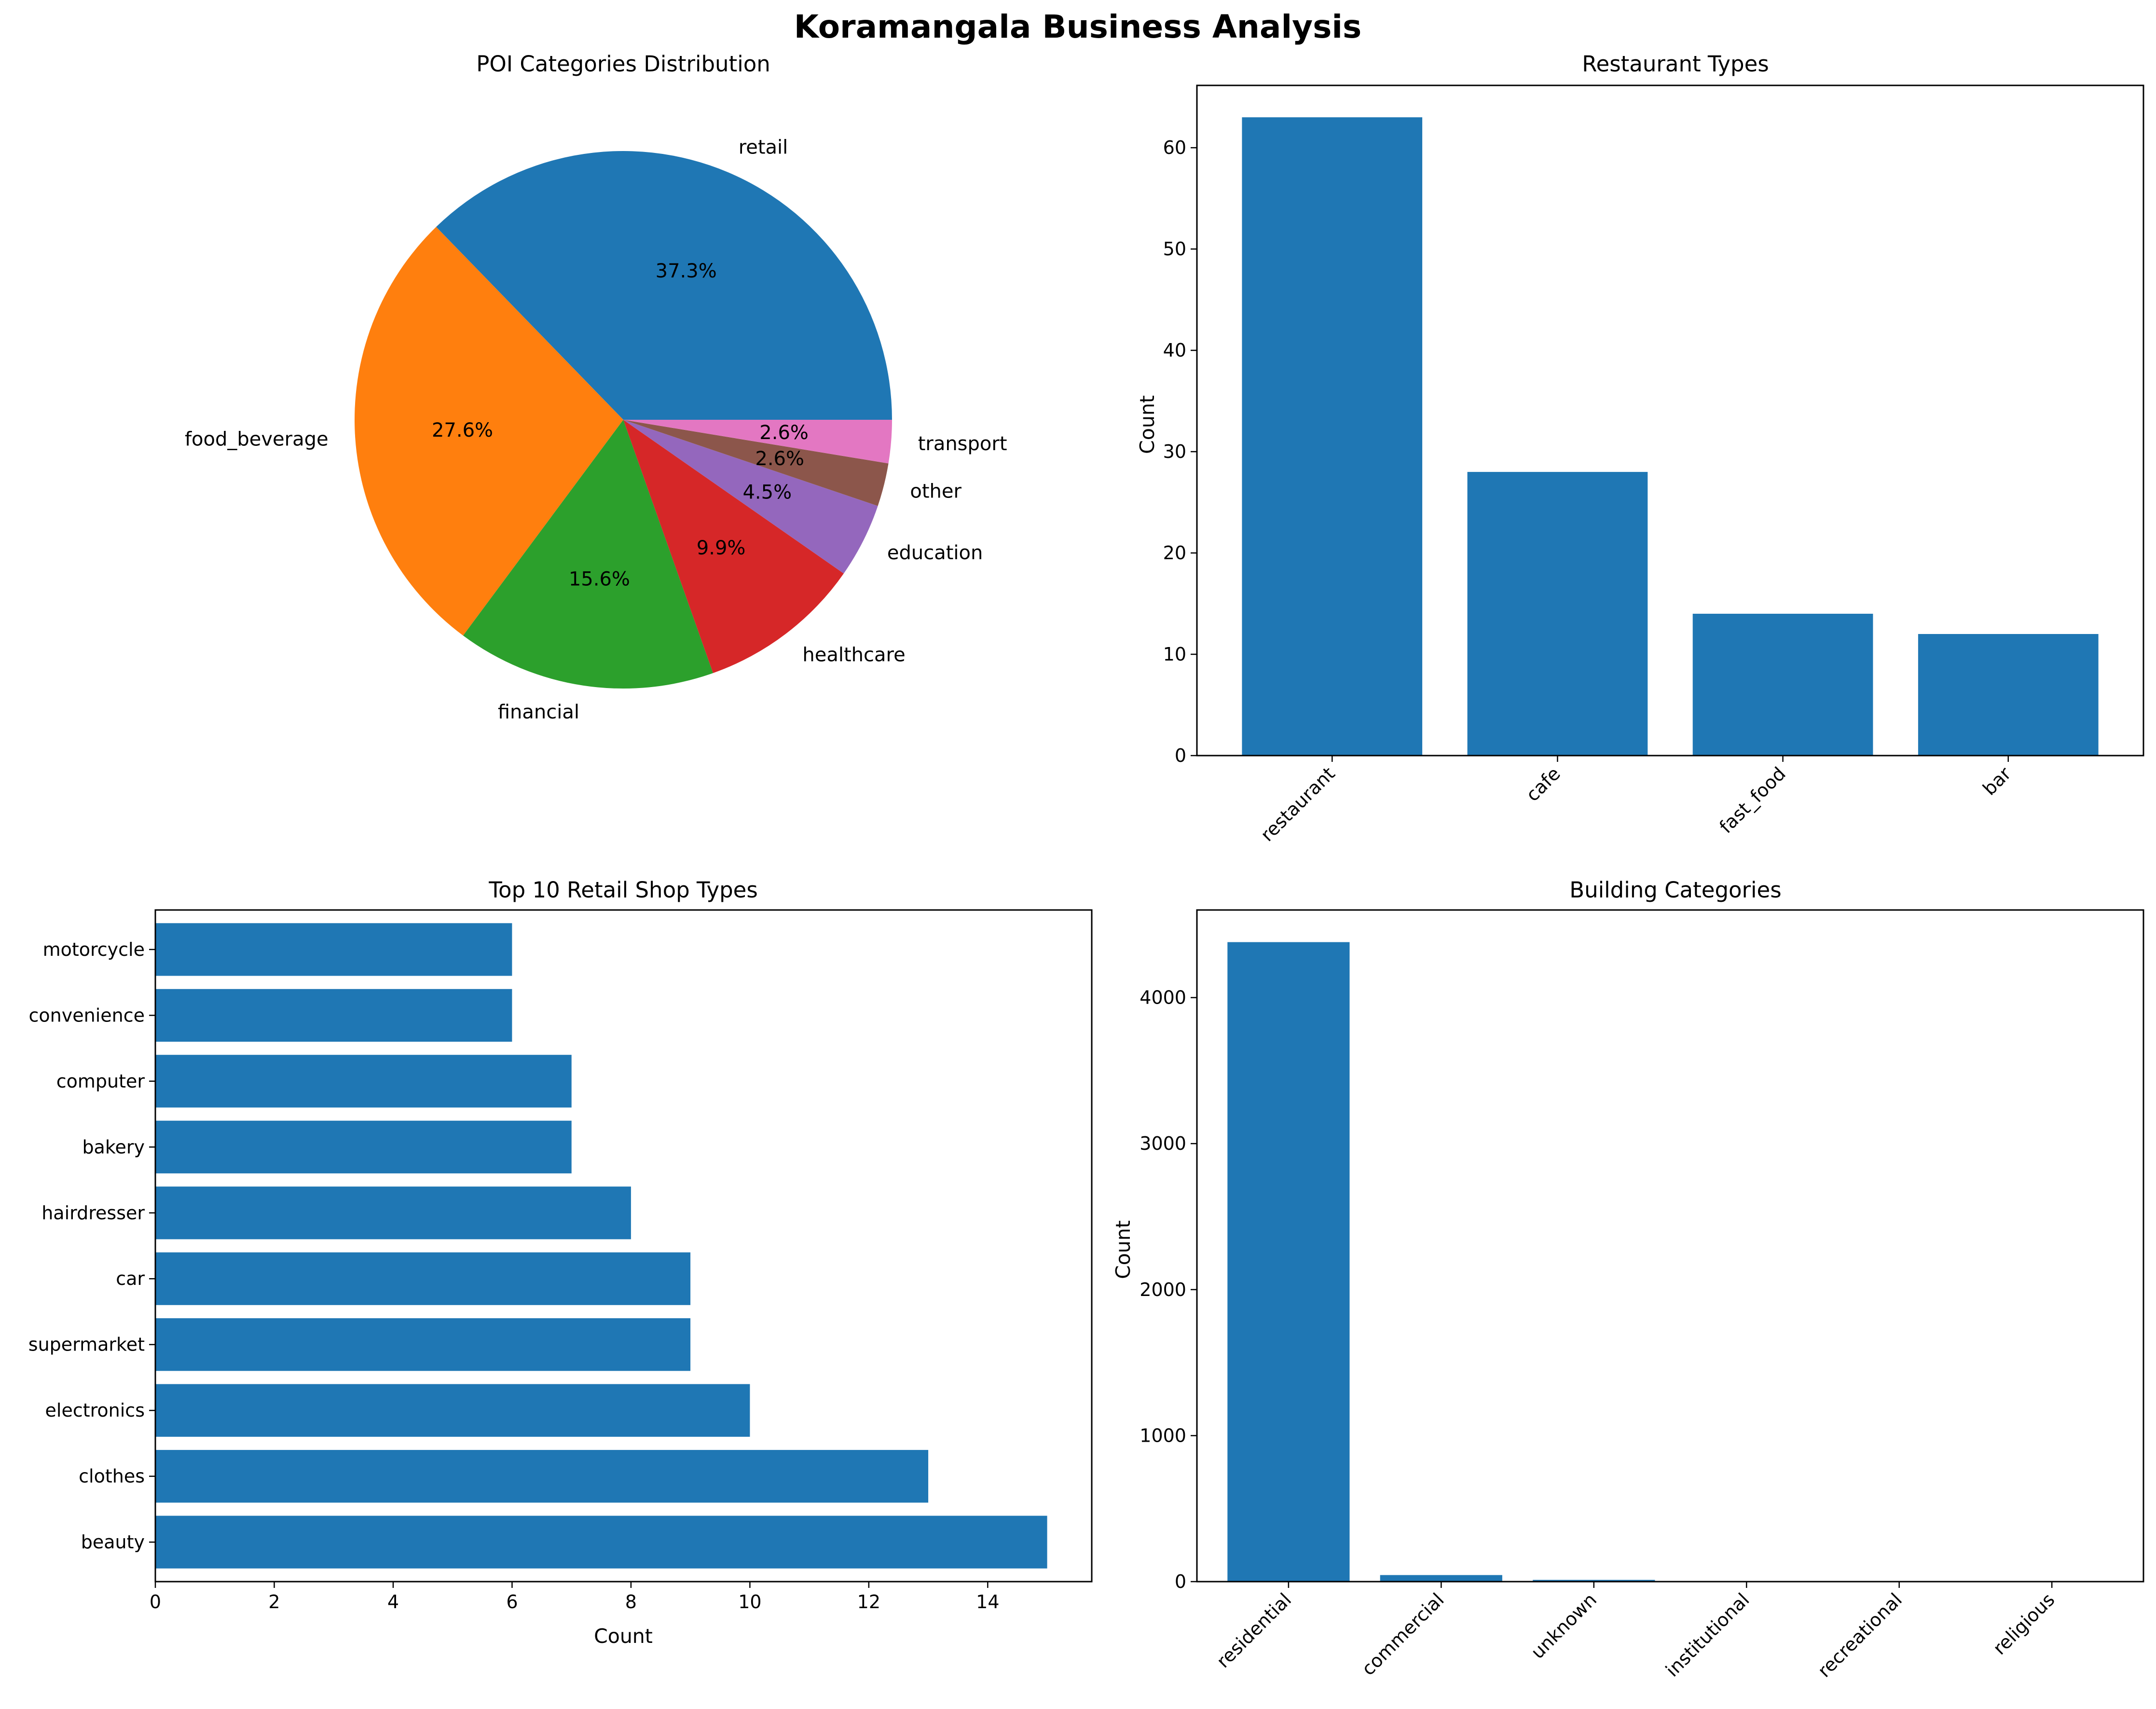  Describe the element at coordinates (393, 1213) in the screenshot. I see `retail-bar-hairdresser` at that location.